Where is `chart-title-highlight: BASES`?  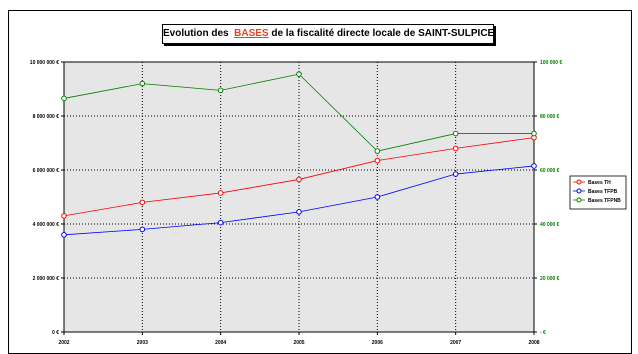
chart-title-highlight: BASES is located at coordinates (251, 33).